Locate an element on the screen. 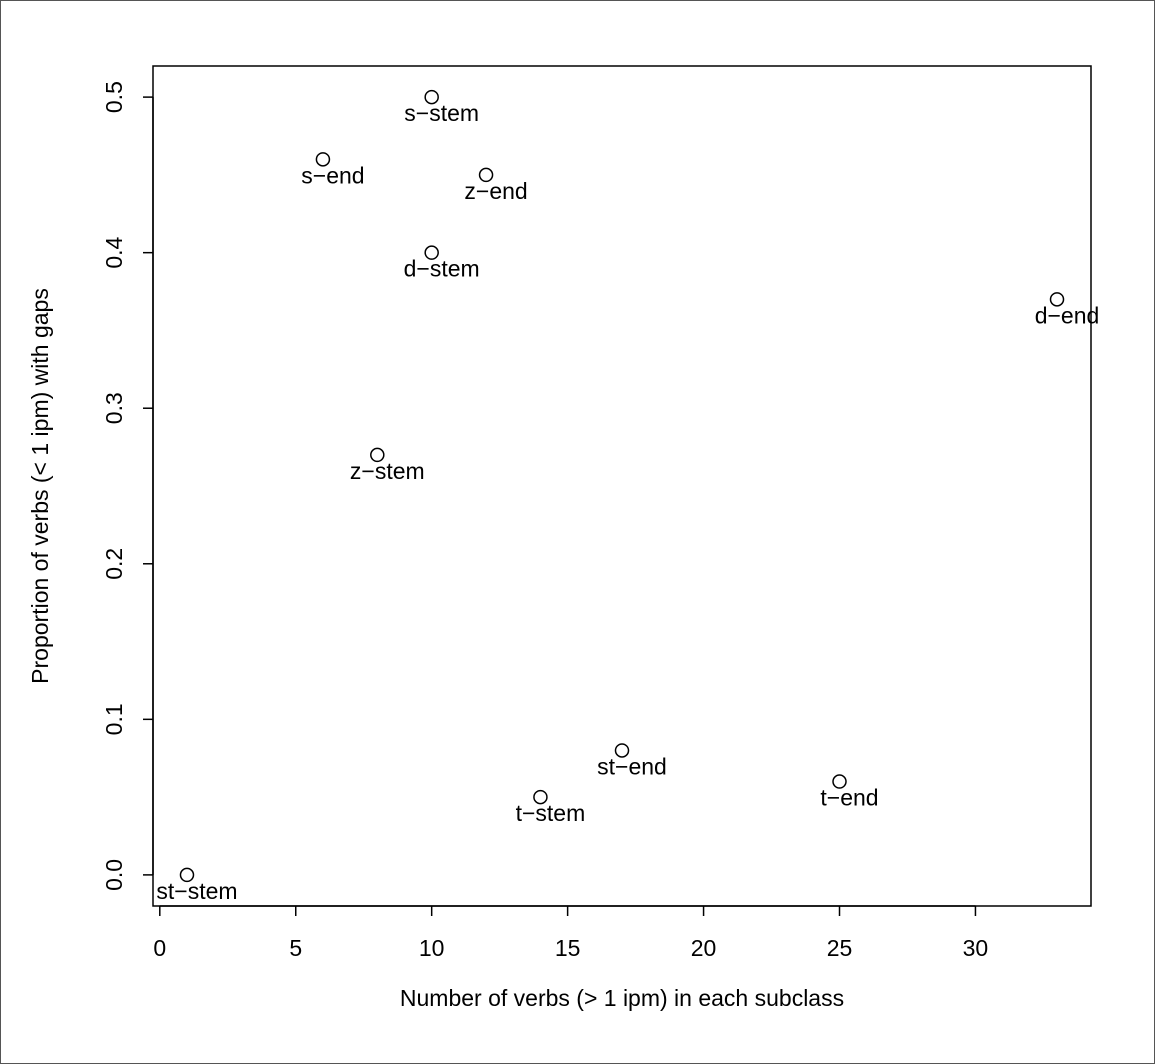 This screenshot has width=1155, height=1064. point-label: z−end is located at coordinates (495, 191).